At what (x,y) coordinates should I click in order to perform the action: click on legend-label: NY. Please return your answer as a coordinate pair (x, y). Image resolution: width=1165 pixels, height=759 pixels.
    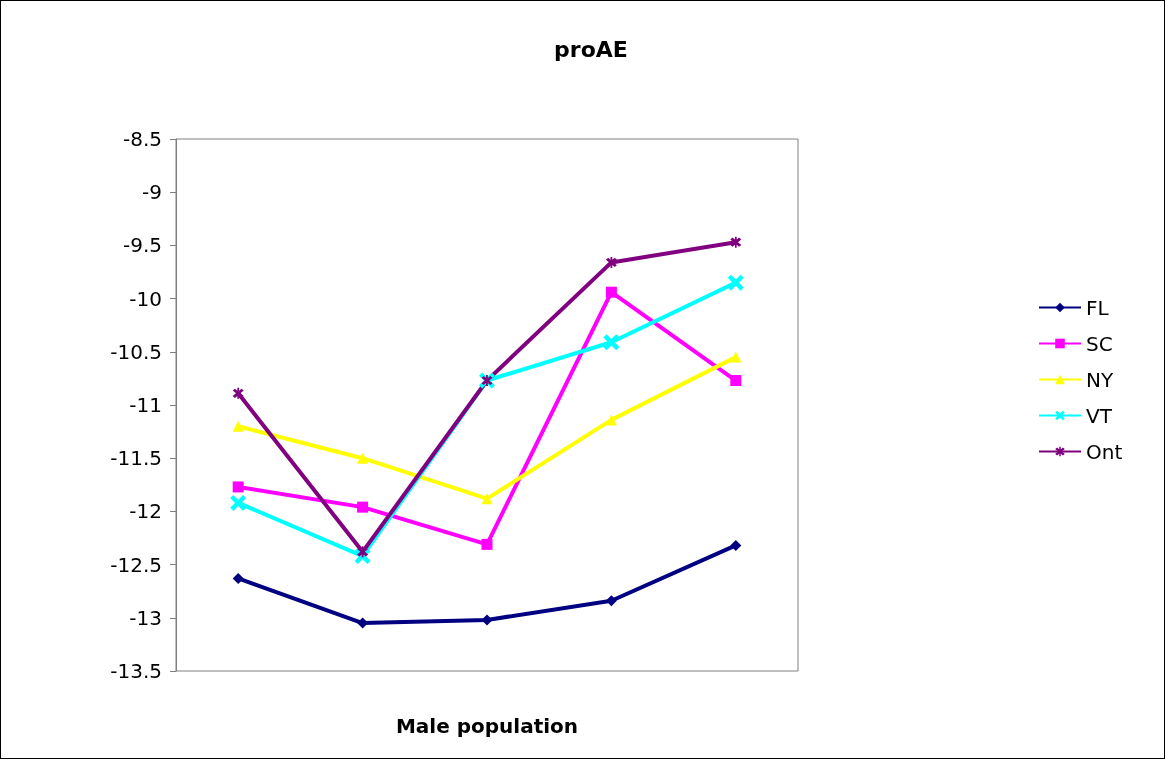
    Looking at the image, I should click on (1100, 379).